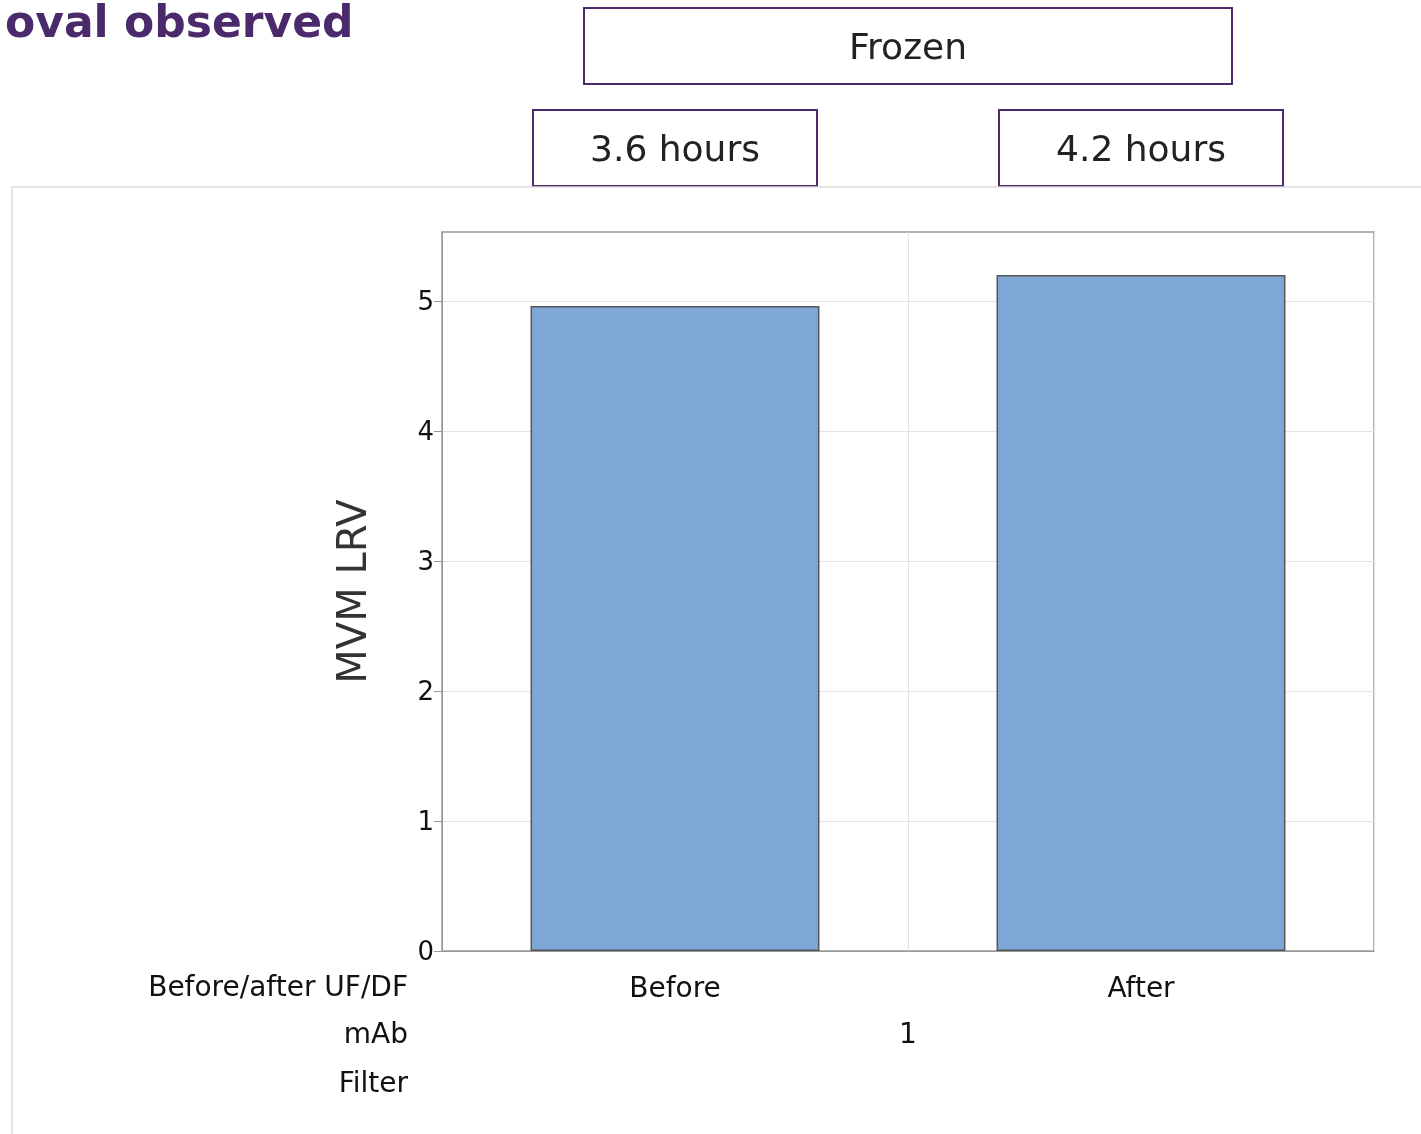  I want to click on text: 1, so click(908, 1033).